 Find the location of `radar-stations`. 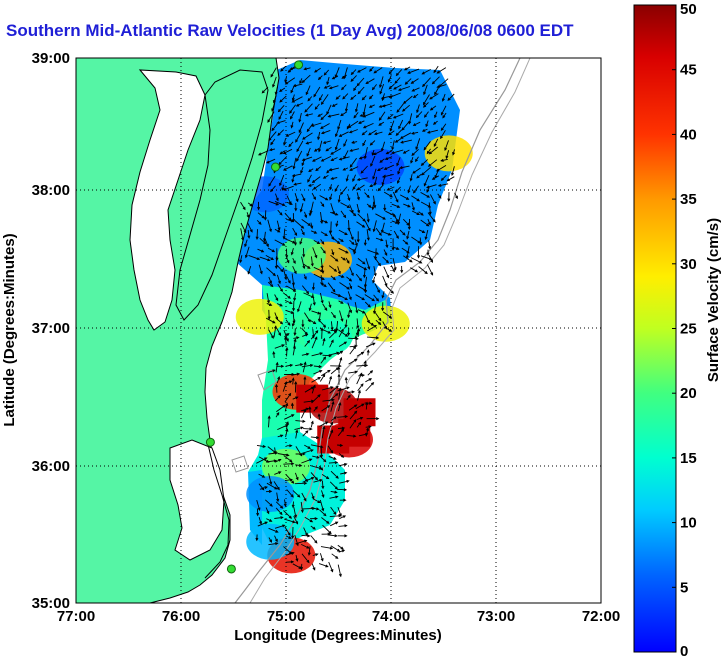

radar-stations is located at coordinates (254, 317).